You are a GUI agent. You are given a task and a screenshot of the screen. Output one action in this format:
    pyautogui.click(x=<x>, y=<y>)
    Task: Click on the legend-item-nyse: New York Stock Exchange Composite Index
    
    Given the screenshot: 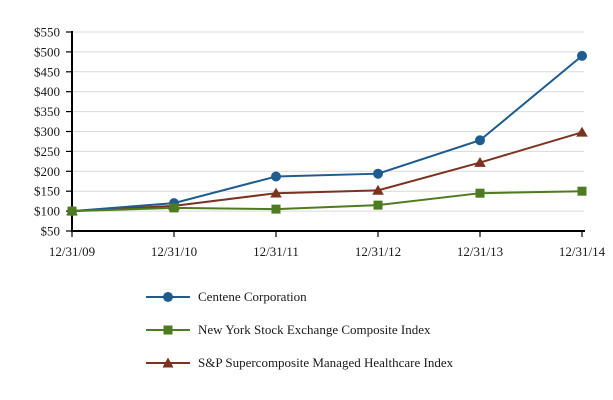 What is the action you would take?
    pyautogui.click(x=299, y=329)
    